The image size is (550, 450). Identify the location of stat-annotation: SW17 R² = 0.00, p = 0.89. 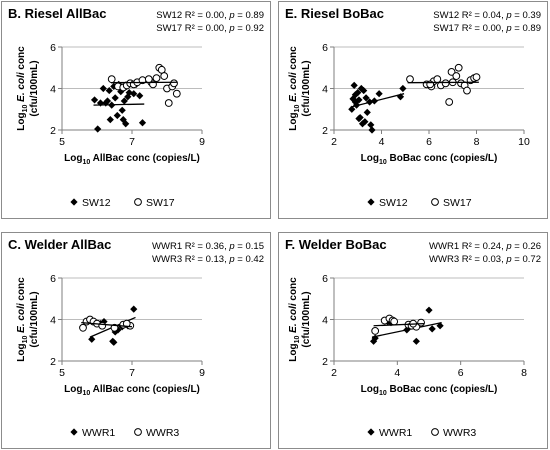
(487, 28).